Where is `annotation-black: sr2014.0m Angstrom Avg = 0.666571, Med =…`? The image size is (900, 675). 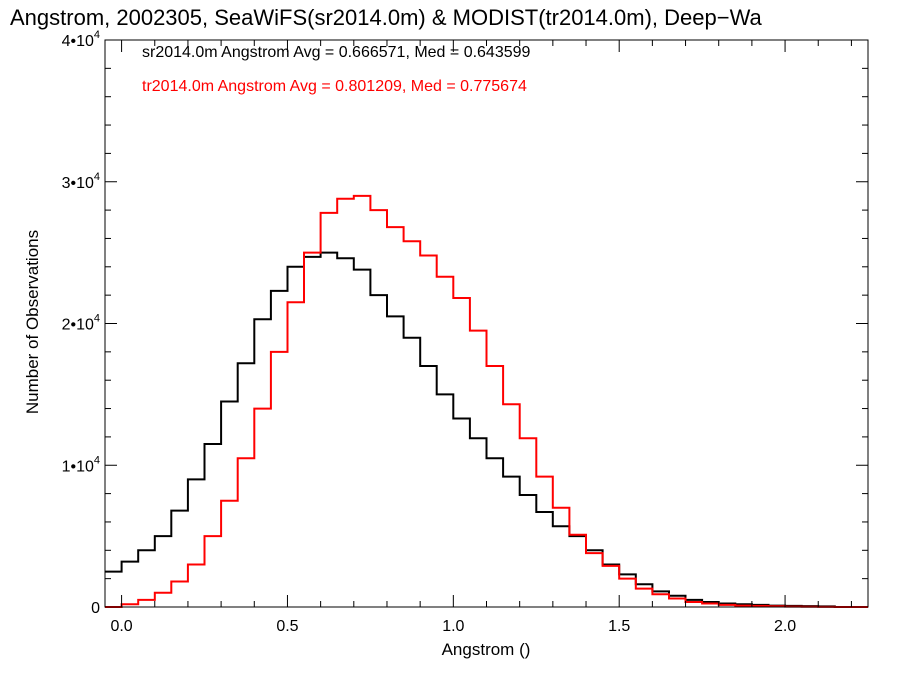
annotation-black: sr2014.0m Angstrom Avg = 0.666571, Med =… is located at coordinates (336, 52).